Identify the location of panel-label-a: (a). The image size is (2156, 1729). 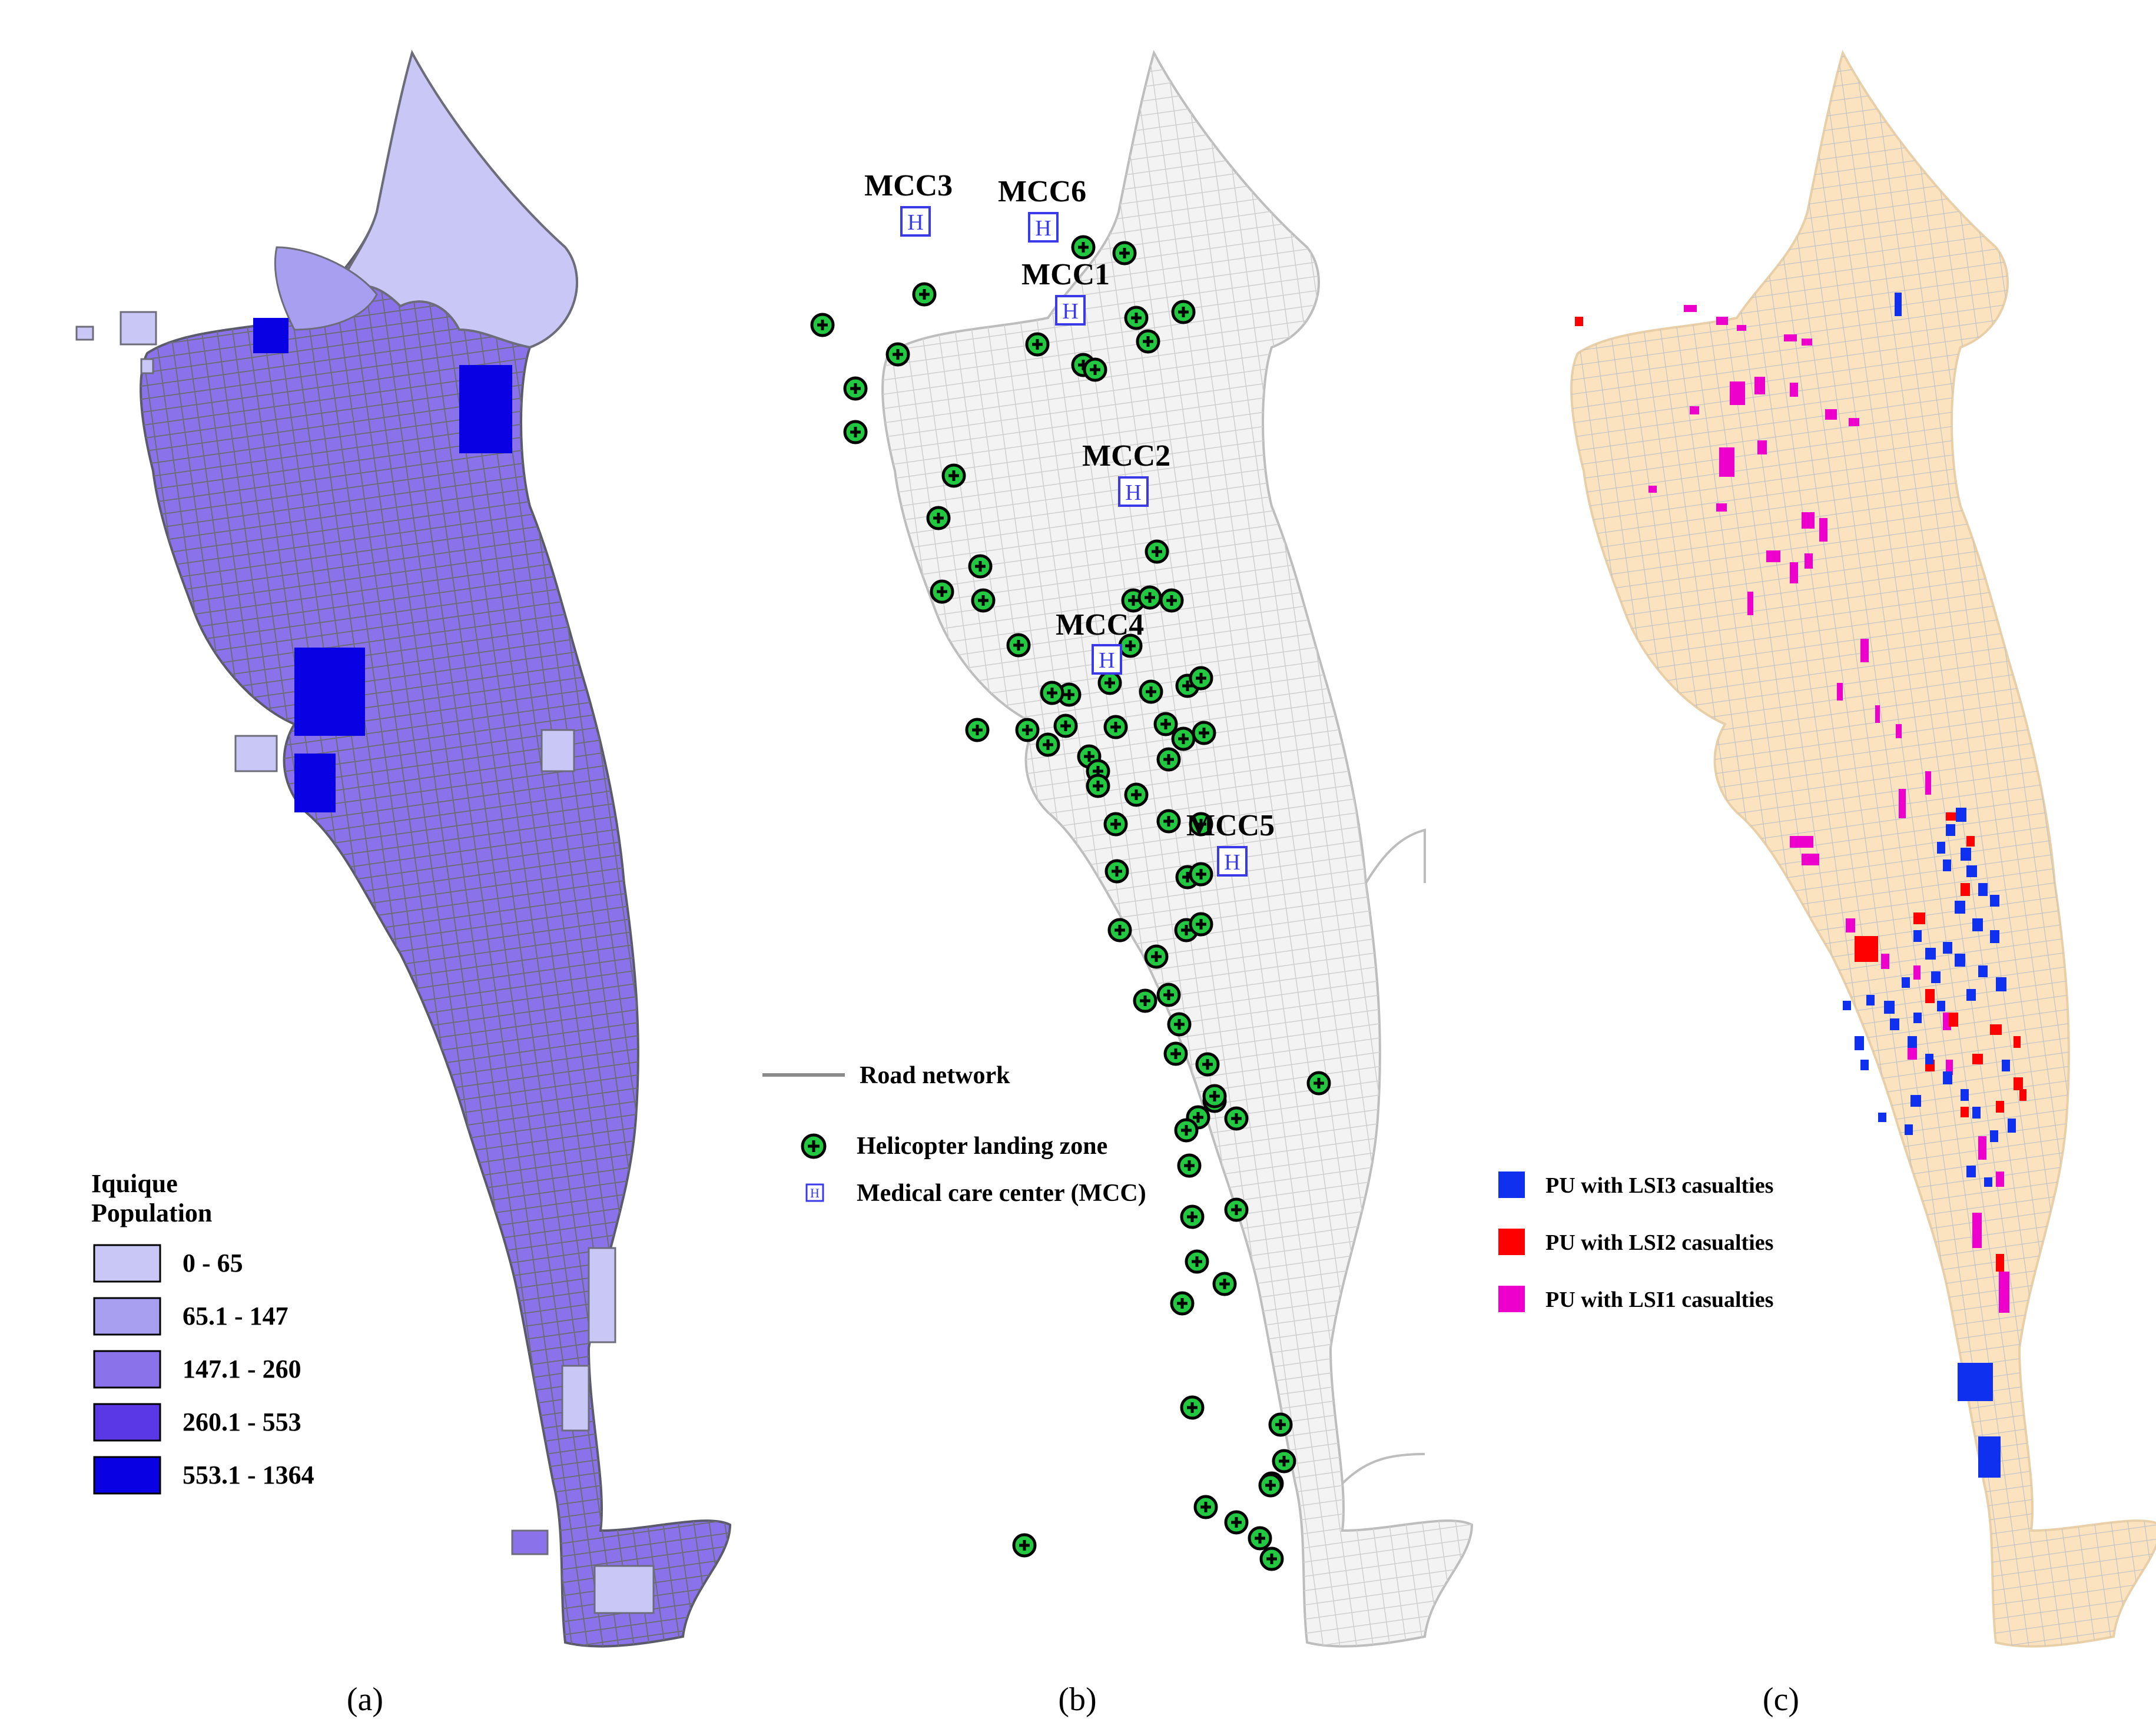
(365, 1699).